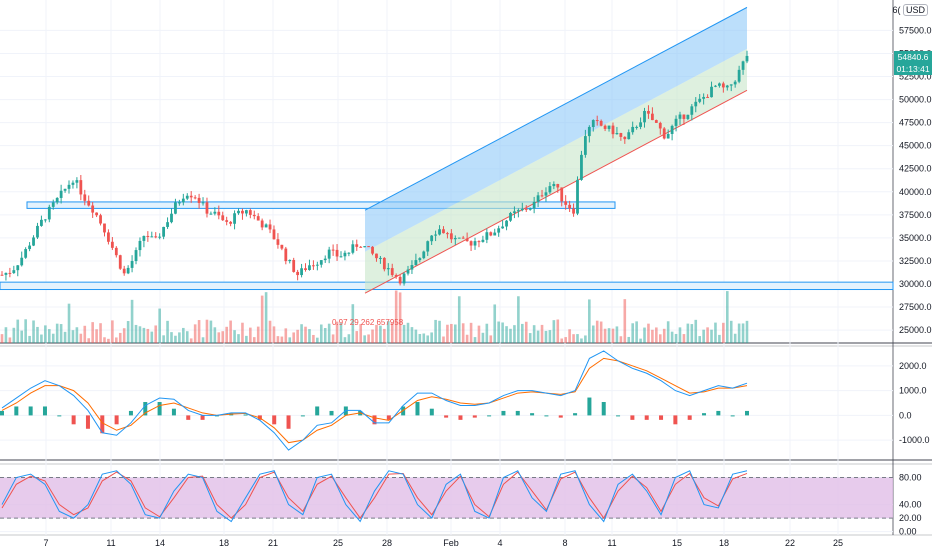 This screenshot has width=932, height=550. Describe the element at coordinates (45, 543) in the screenshot. I see `time-tick-label: 7` at that location.